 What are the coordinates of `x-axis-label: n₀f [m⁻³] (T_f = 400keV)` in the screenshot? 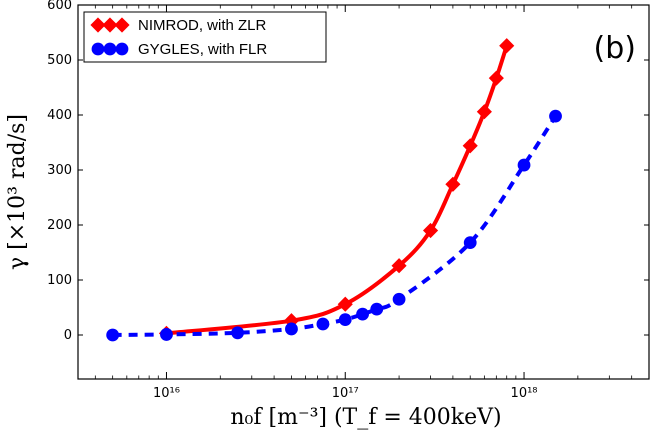 It's located at (365, 417).